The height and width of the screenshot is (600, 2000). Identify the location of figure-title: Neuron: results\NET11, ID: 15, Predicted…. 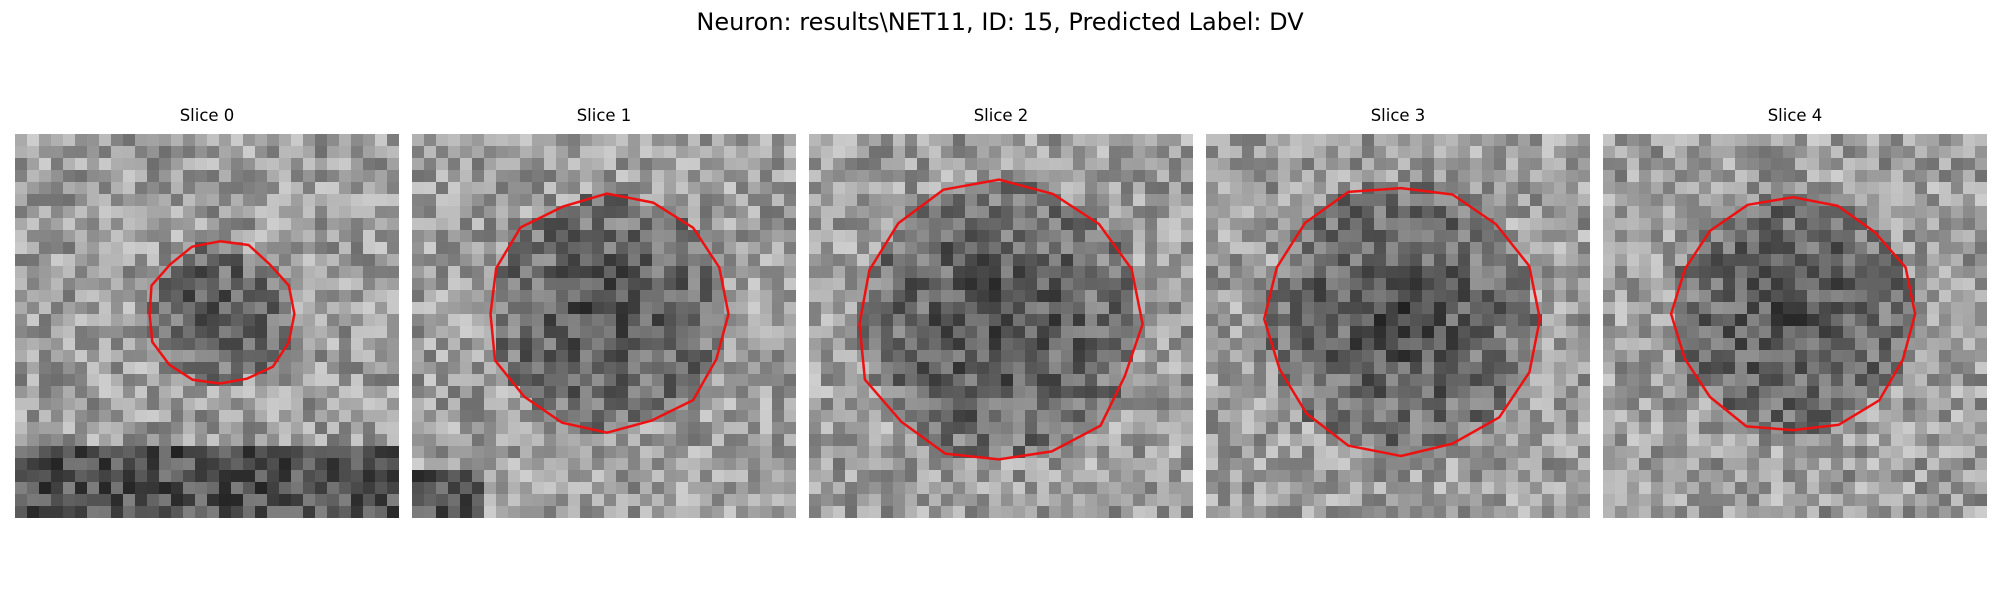
(1000, 22).